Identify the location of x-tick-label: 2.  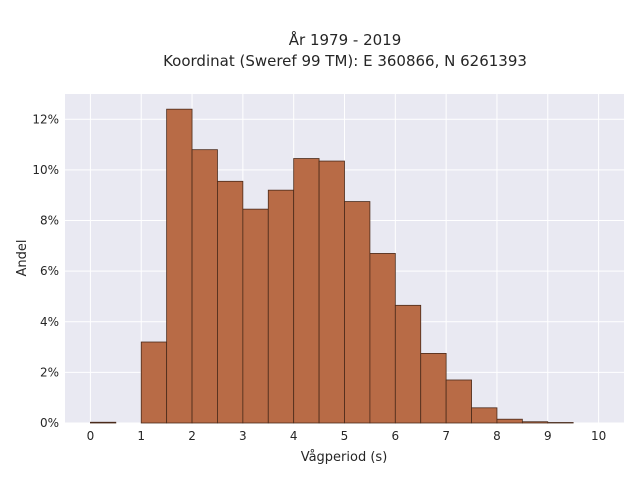
(192, 436).